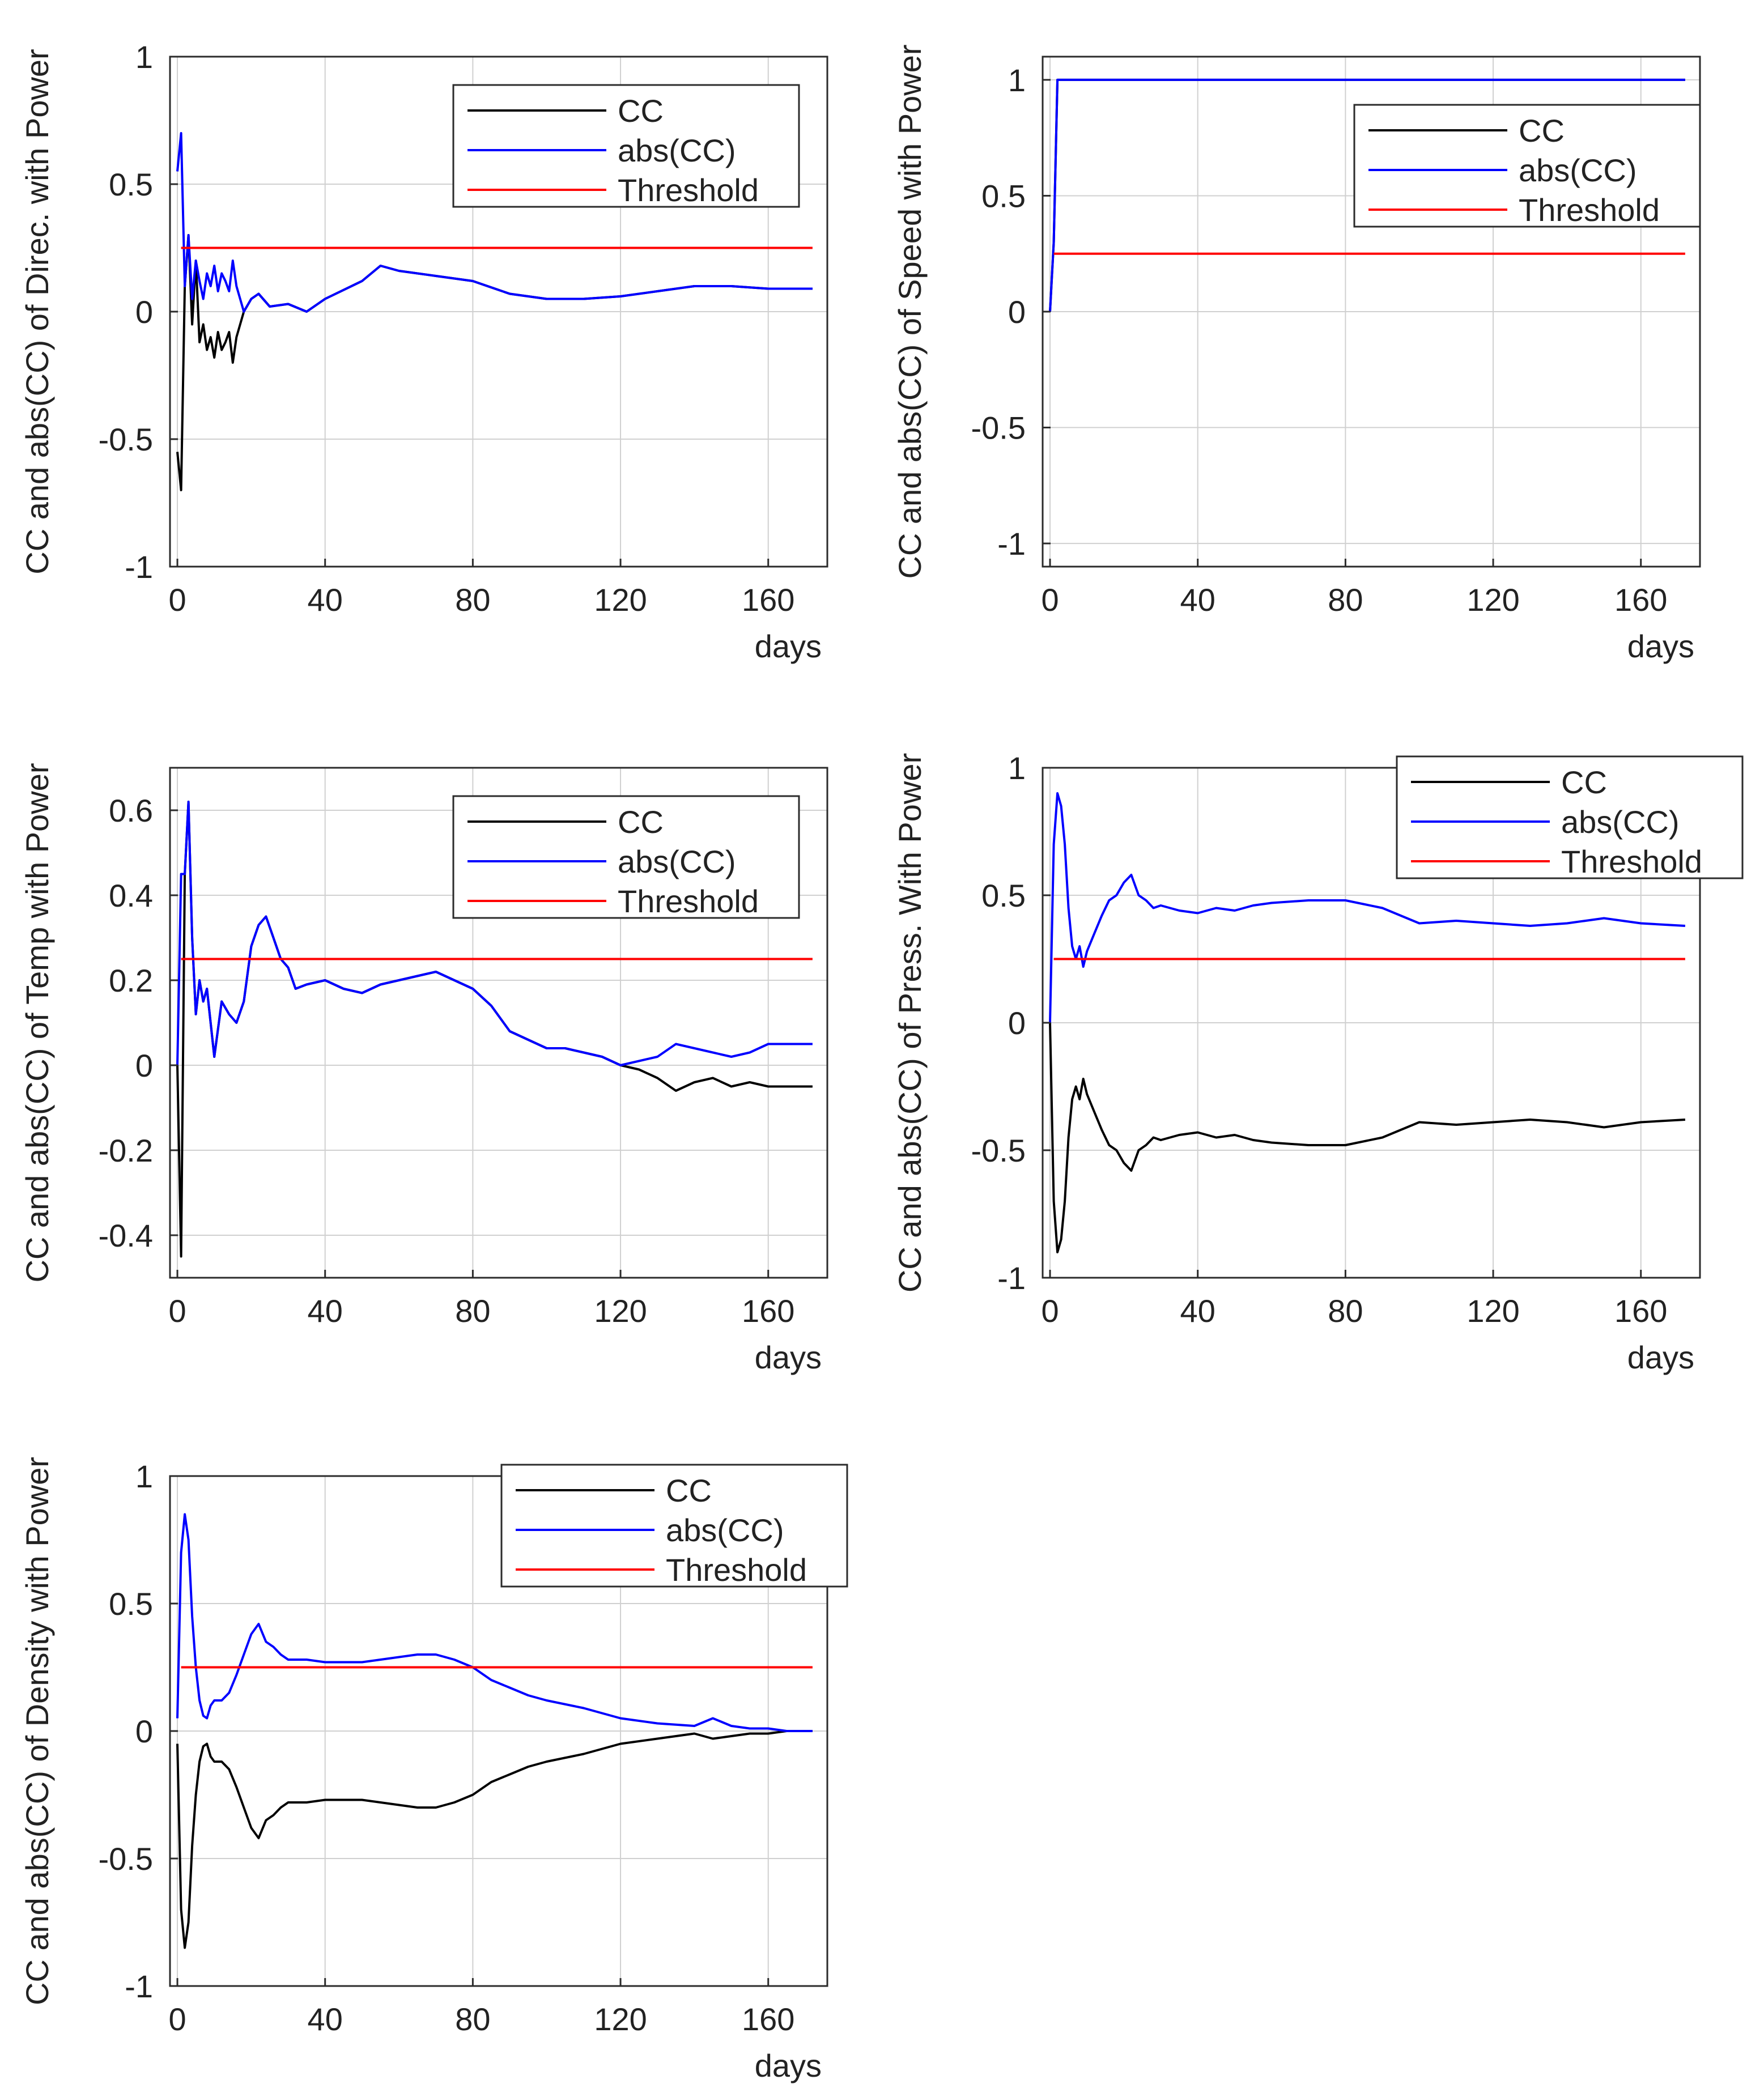 This screenshot has width=1764, height=2088. Describe the element at coordinates (37, 312) in the screenshot. I see `y-axis-label: CC and abs(CC) of Direc. with Power` at that location.